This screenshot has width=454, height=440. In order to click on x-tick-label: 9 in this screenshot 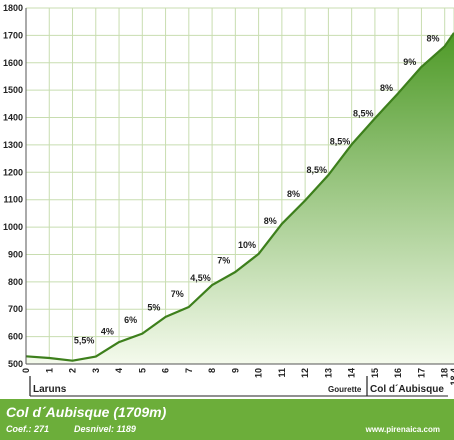, I will do `click(235, 370)`.